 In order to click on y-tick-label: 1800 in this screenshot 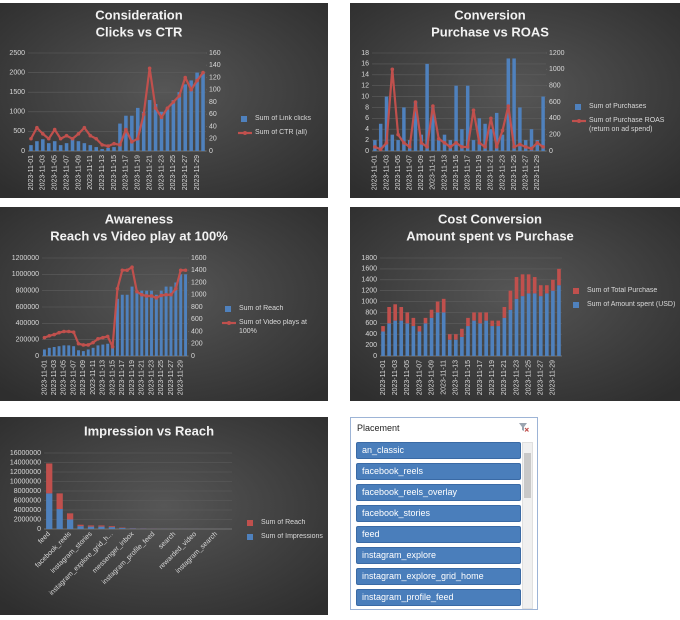, I will do `click(369, 258)`.